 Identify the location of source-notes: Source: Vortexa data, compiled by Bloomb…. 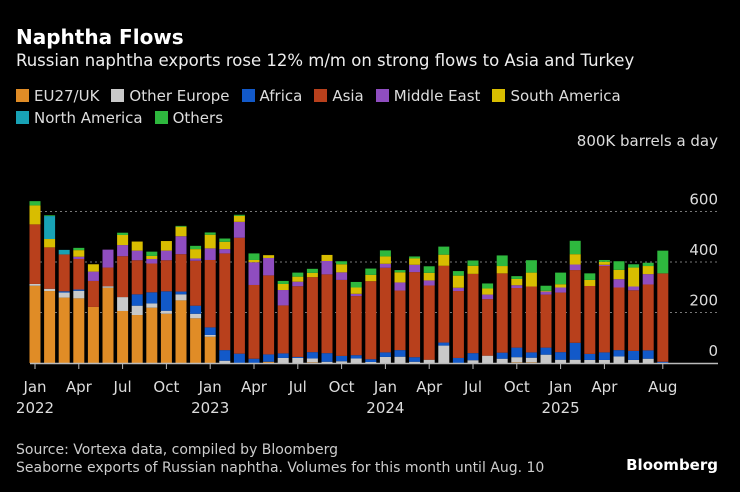
(280, 459).